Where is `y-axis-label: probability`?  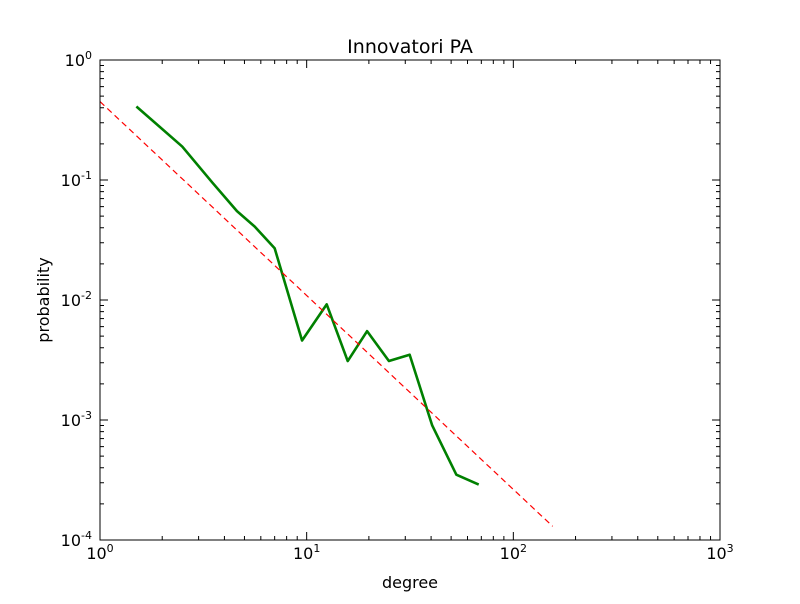
y-axis-label: probability is located at coordinates (43, 299).